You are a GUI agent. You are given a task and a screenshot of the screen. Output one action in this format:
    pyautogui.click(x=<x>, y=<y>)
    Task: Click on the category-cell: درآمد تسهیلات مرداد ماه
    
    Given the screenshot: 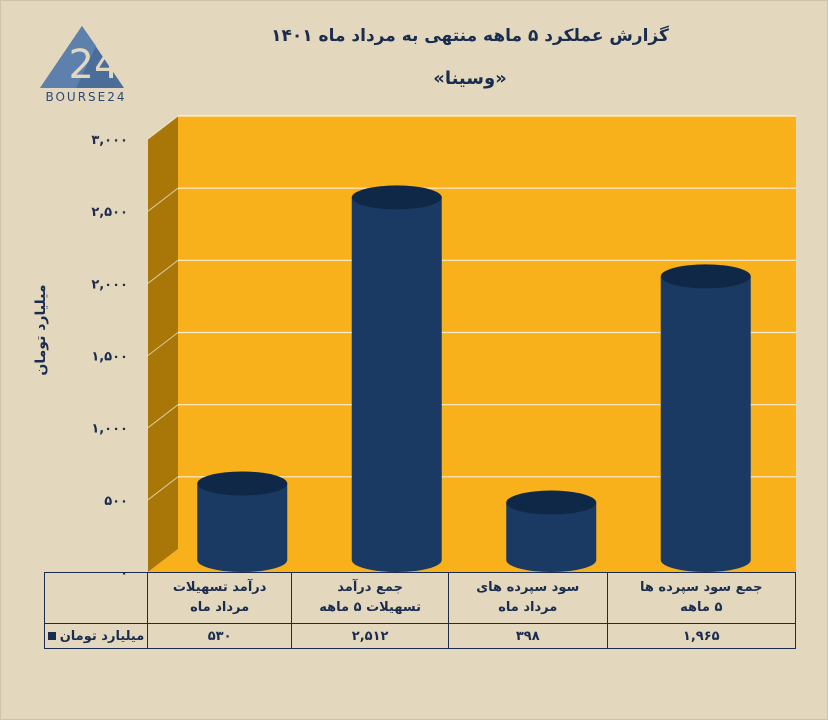 What is the action you would take?
    pyautogui.click(x=219, y=598)
    